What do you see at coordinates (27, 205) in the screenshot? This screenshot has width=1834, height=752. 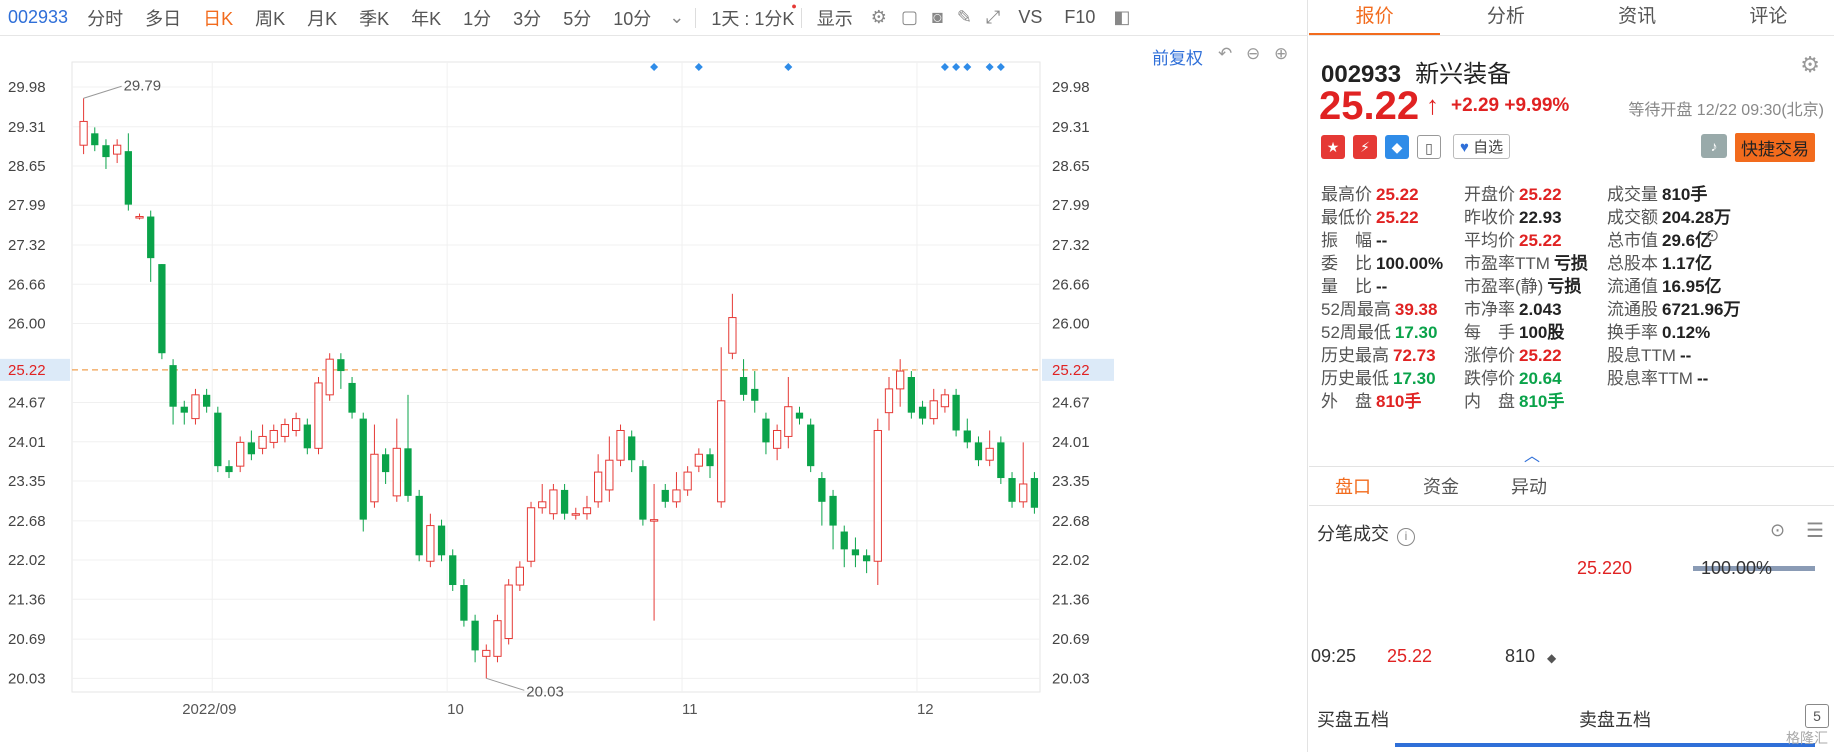 I see `y-tick-label-left: 27.99` at bounding box center [27, 205].